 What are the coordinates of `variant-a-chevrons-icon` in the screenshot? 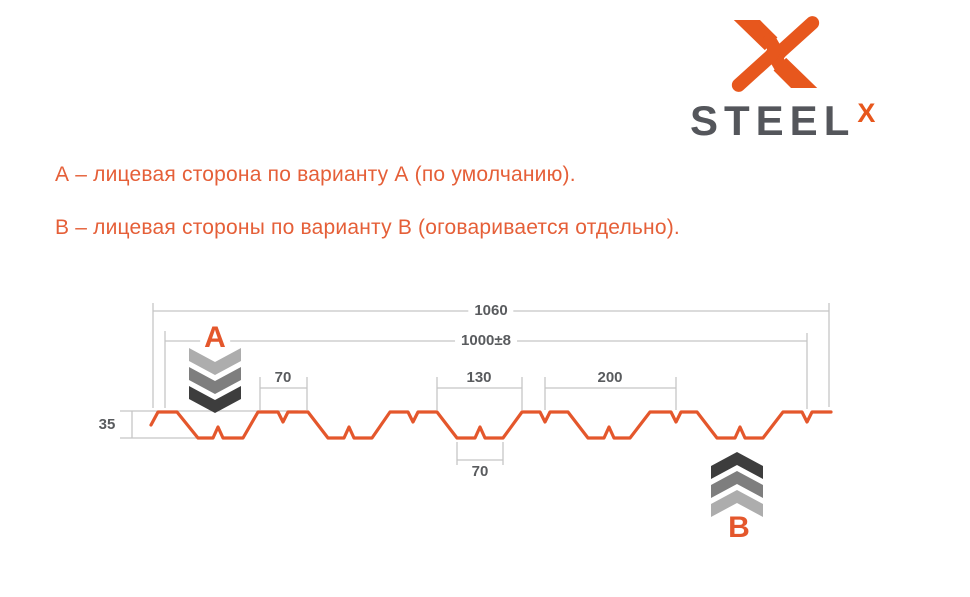 It's located at (215, 380).